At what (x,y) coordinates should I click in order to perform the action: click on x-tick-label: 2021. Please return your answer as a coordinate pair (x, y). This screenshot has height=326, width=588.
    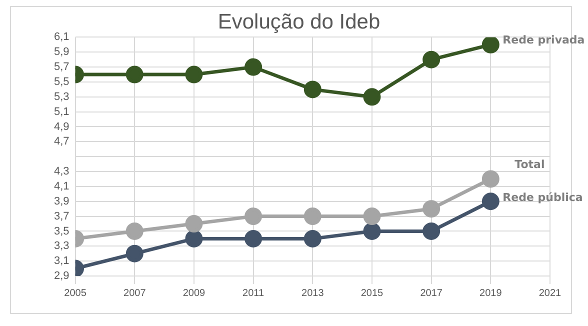
    Looking at the image, I should click on (550, 293).